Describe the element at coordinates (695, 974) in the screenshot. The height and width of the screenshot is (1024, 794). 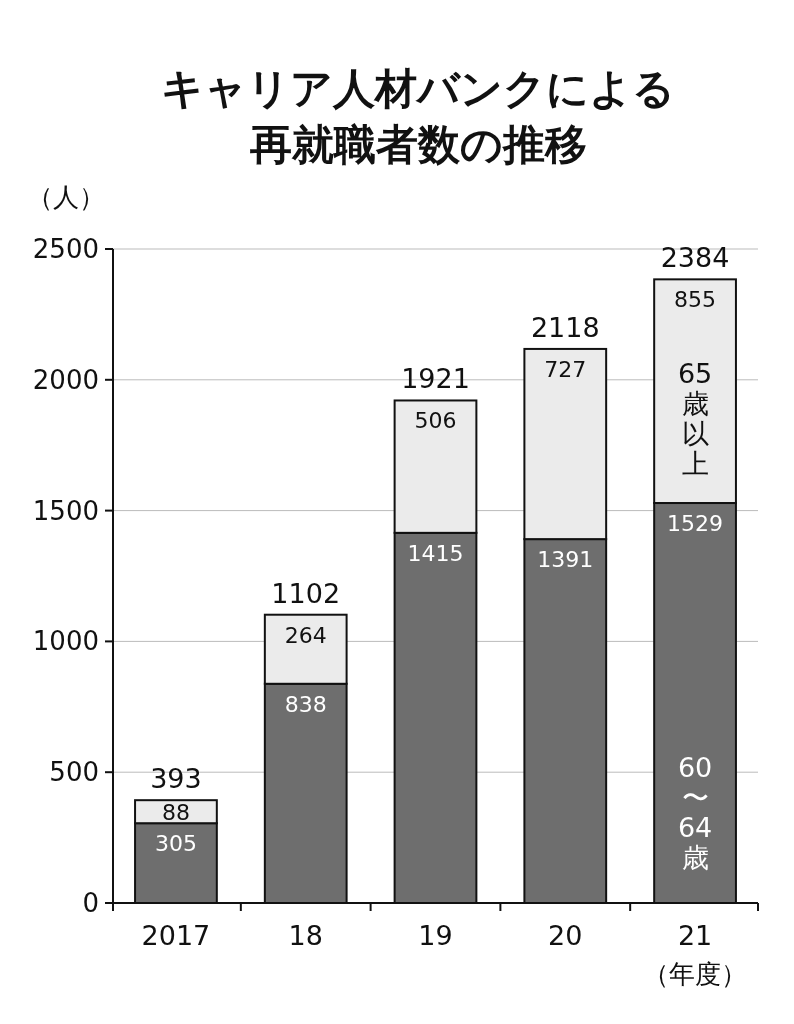
I see `x-axis-title: （年度）` at that location.